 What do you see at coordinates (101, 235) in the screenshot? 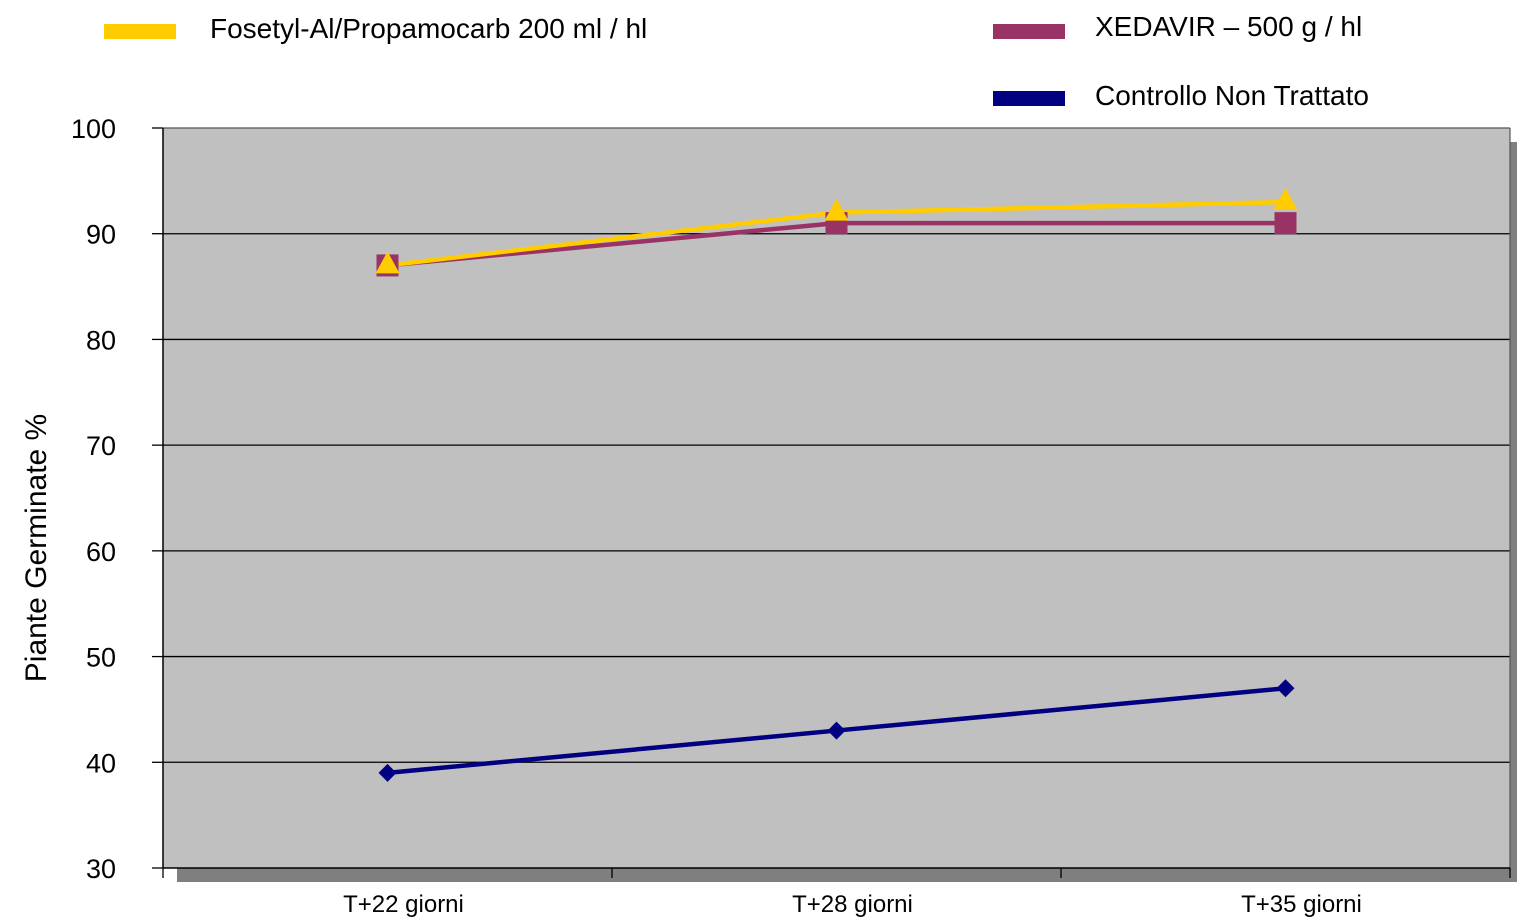
I see `y-tick-label-90: 90` at bounding box center [101, 235].